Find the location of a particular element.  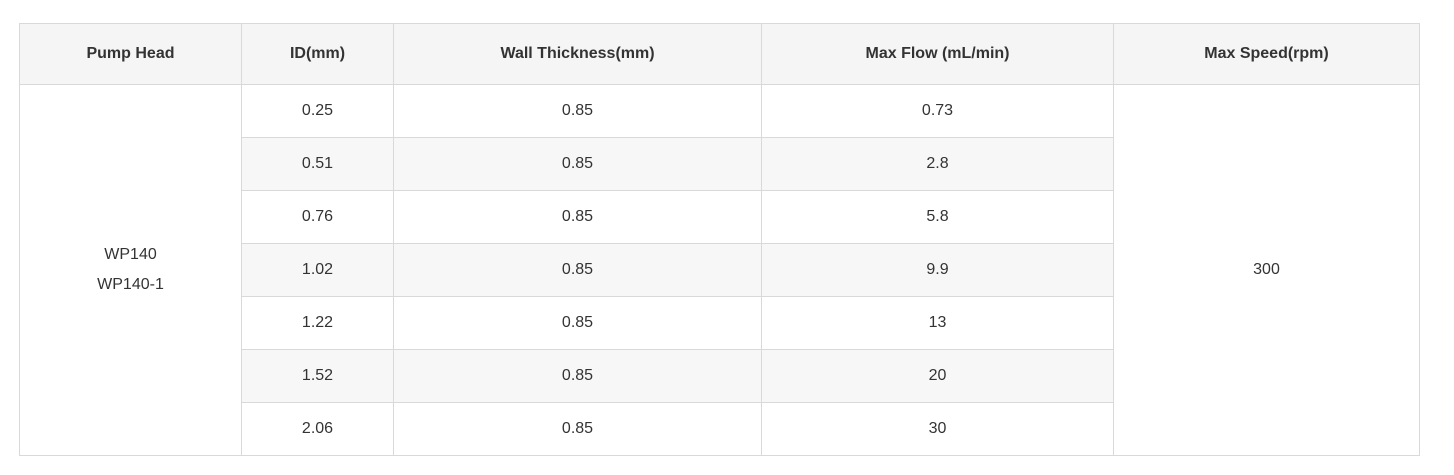

max-flow-cell: 30 is located at coordinates (937, 429).